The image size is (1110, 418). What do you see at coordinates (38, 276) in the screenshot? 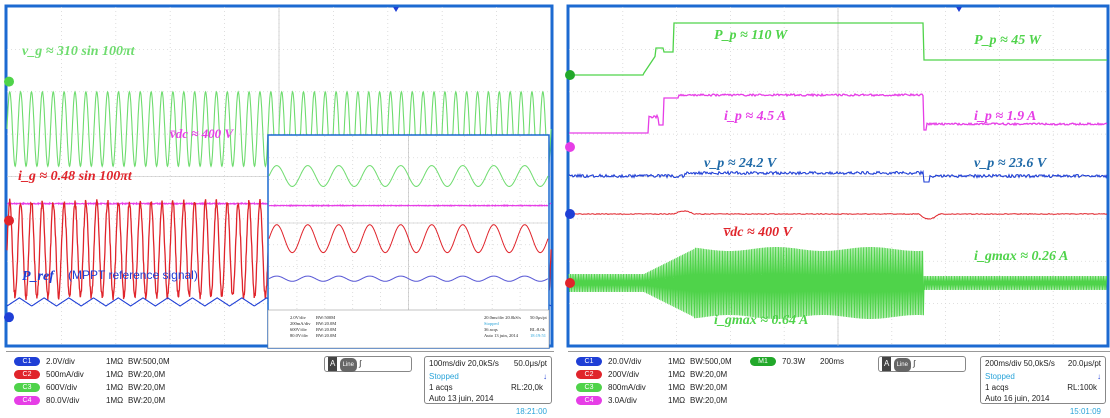
I see `label-pref: P_ref` at bounding box center [38, 276].